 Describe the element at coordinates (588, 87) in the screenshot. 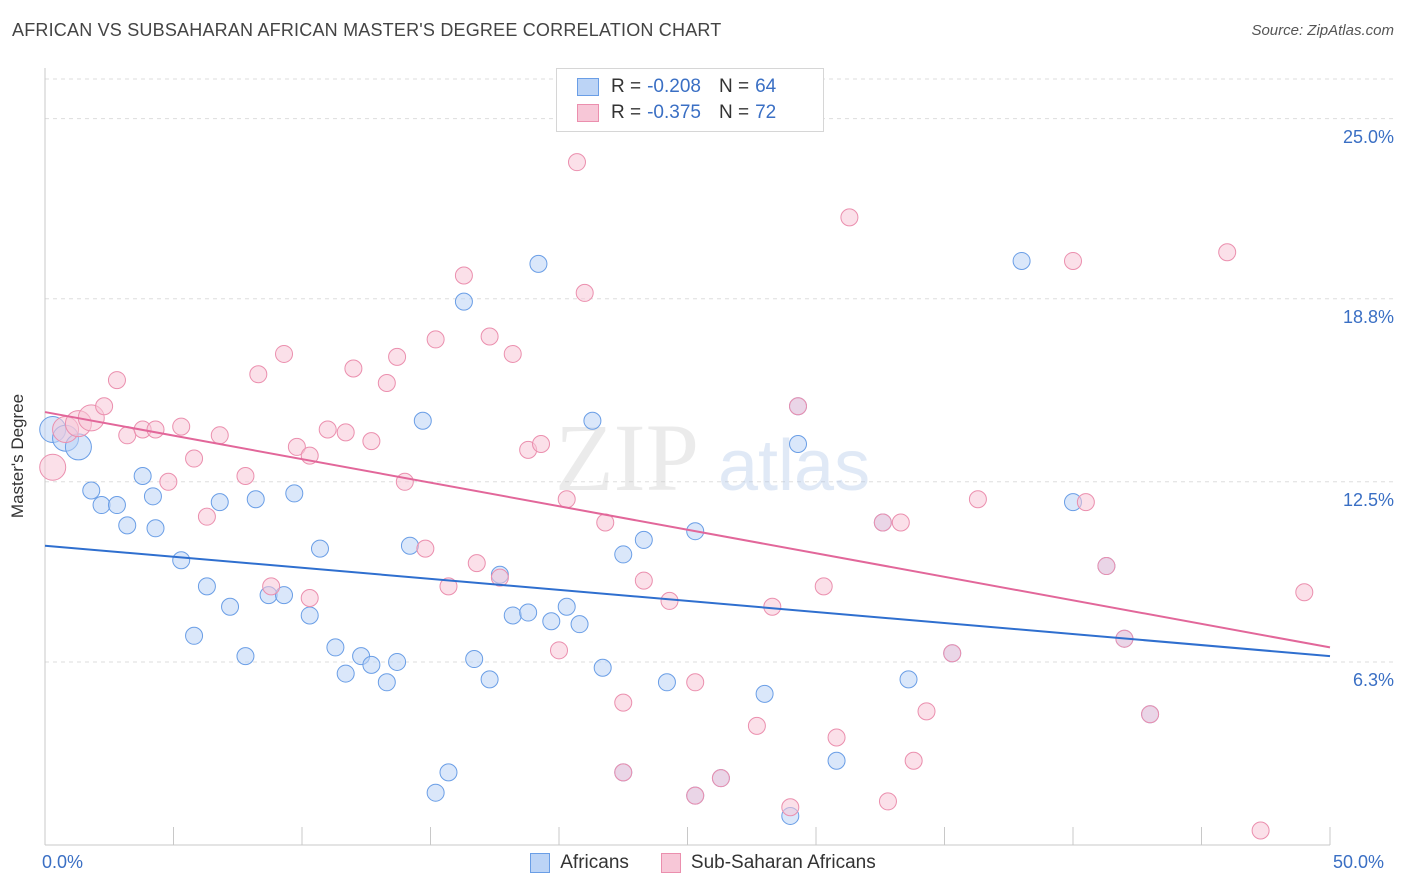

I see `legend-swatch-africans` at that location.